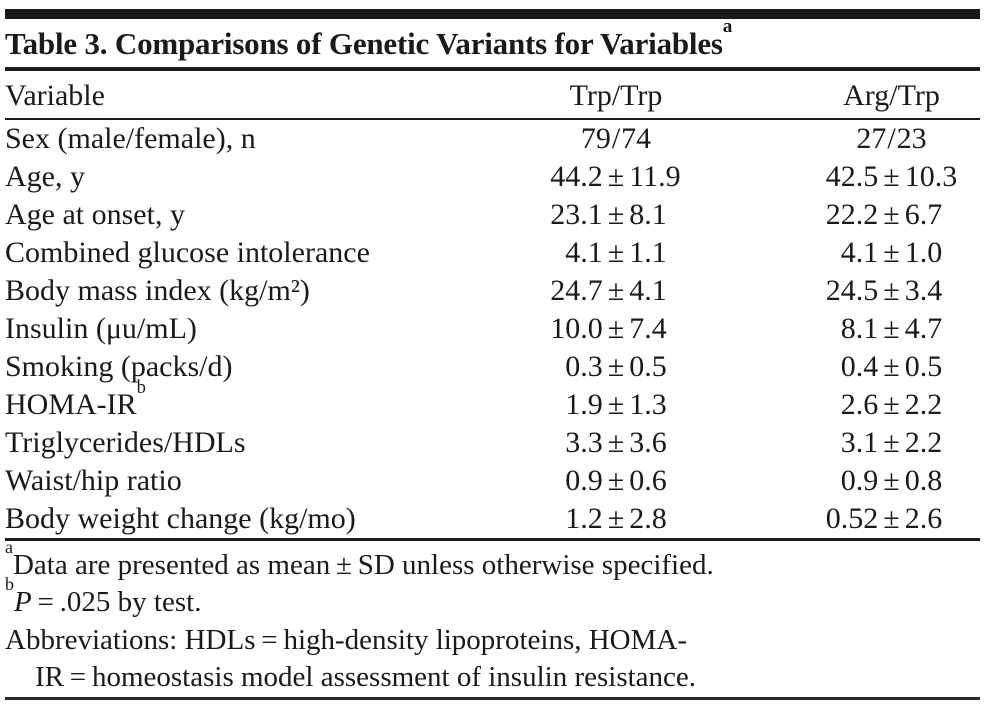 This screenshot has width=986, height=713. What do you see at coordinates (655, 176) in the screenshot?
I see `value-sd: 11.9` at bounding box center [655, 176].